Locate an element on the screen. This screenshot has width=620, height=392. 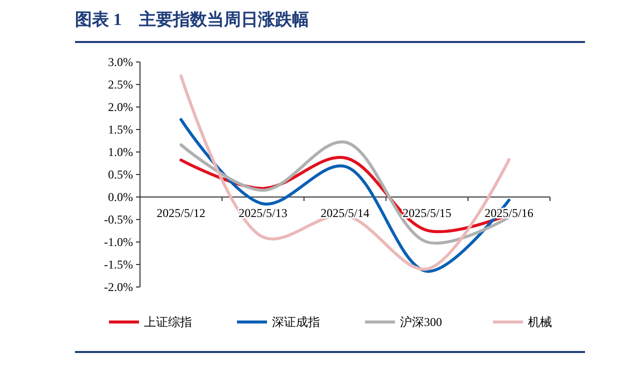
y-tick-label: 1.5% is located at coordinates (120, 129).